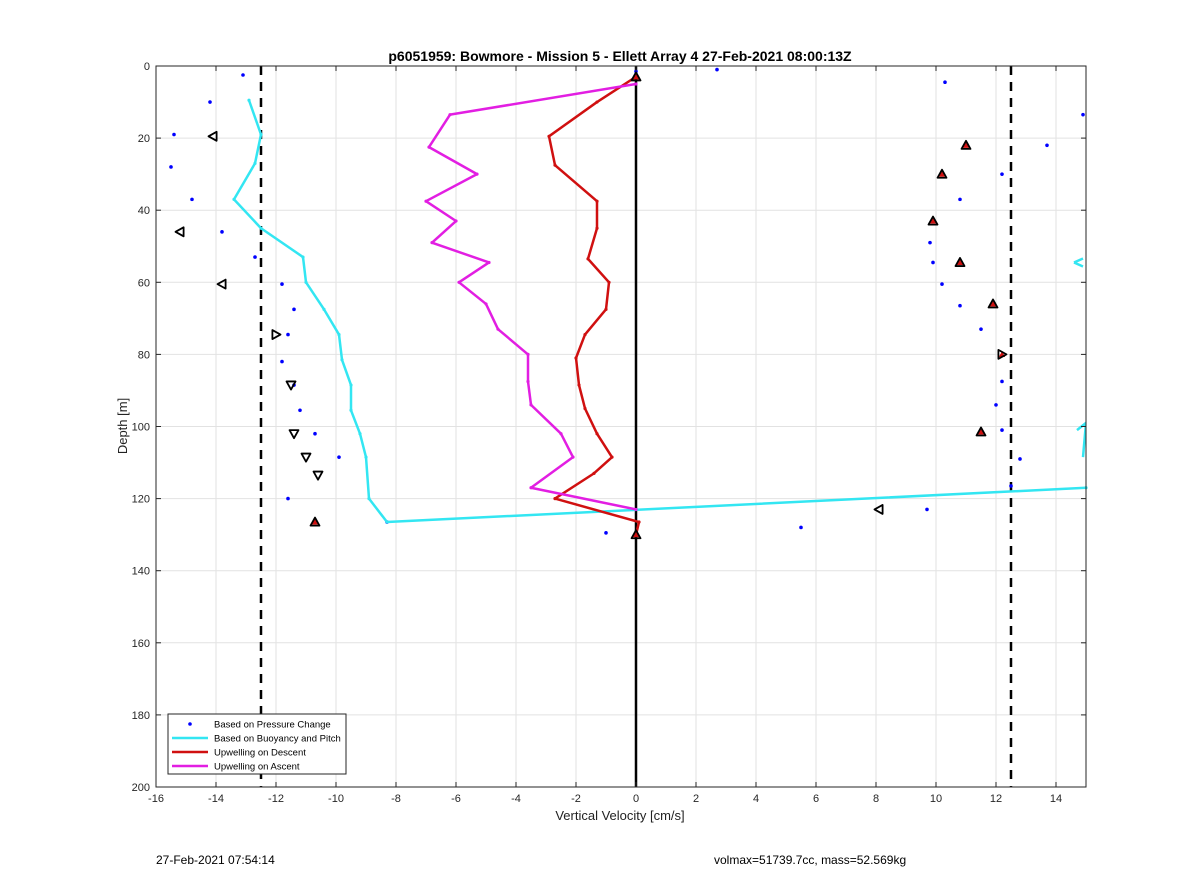  What do you see at coordinates (816, 799) in the screenshot?
I see `x-tick-label: 6` at bounding box center [816, 799].